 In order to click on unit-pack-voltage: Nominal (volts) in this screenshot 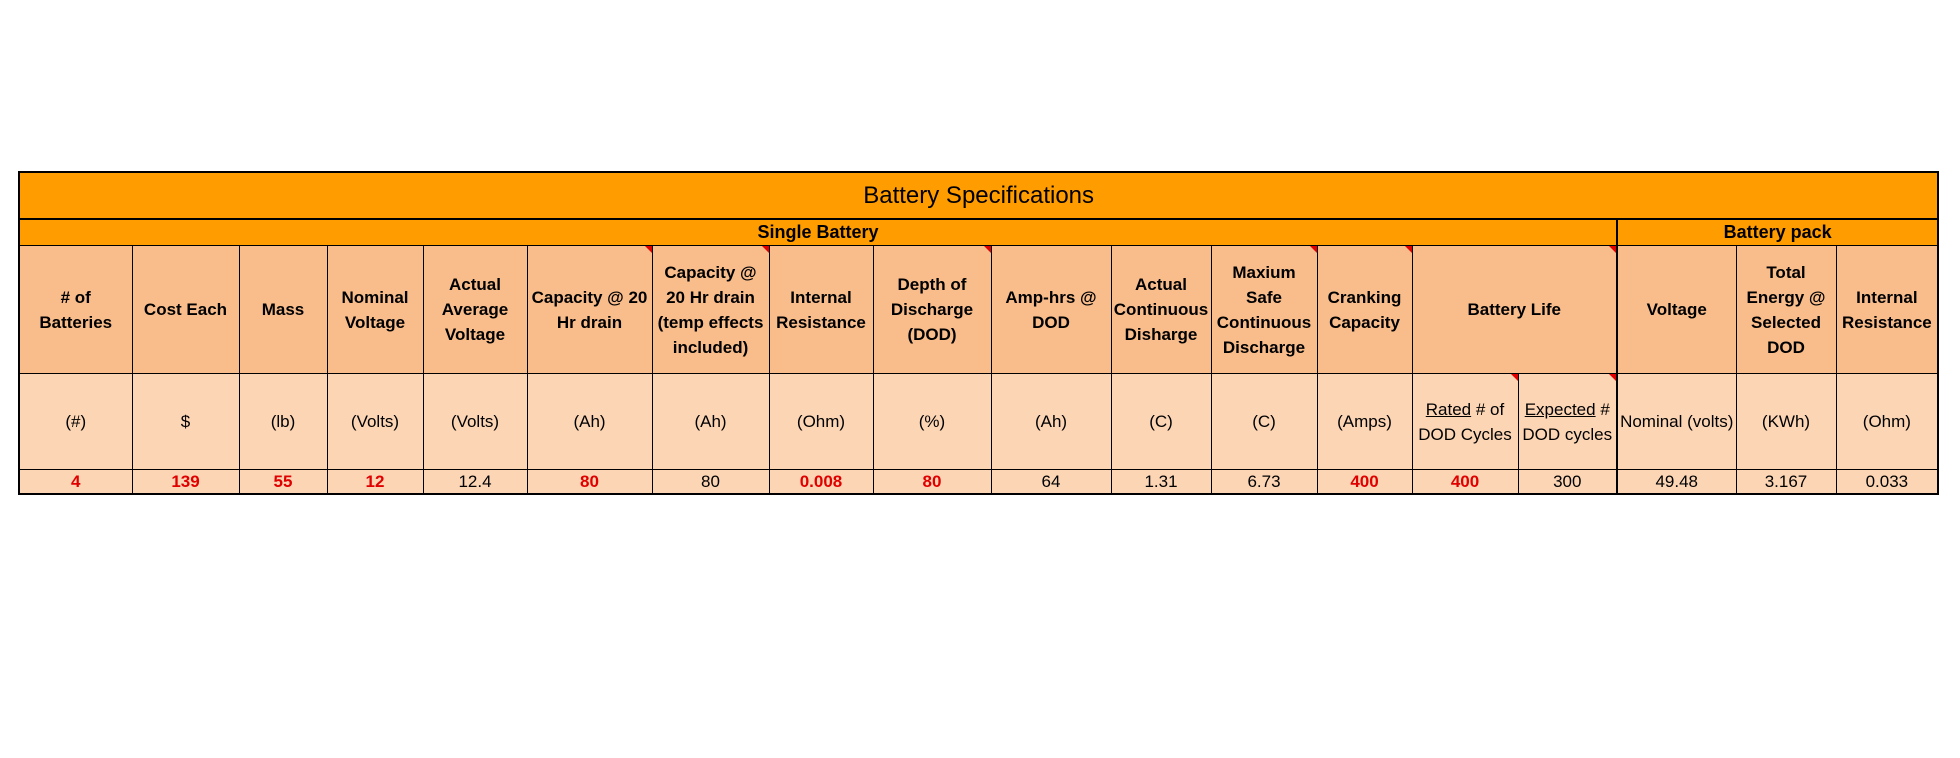, I will do `click(1676, 421)`.